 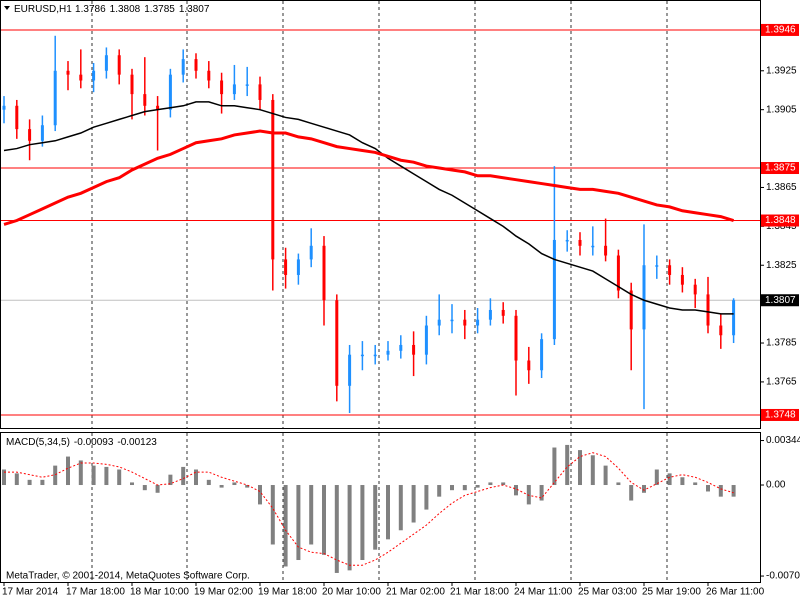 What do you see at coordinates (780, 220) in the screenshot?
I see `level-label: 1.3848` at bounding box center [780, 220].